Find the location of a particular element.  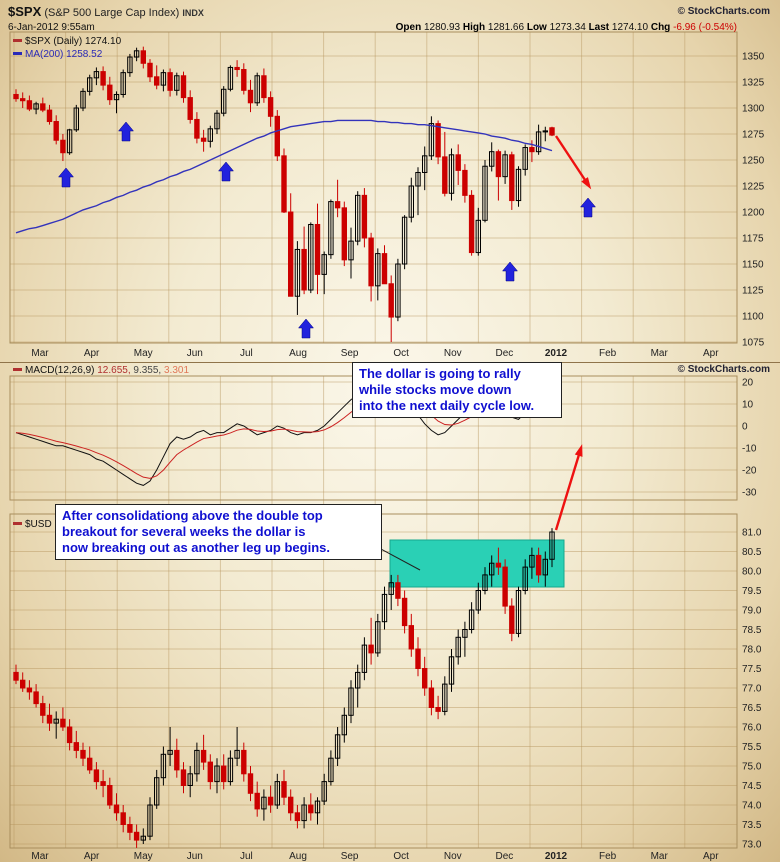

chg-value: -6.96 (-0.54%) is located at coordinates (705, 27).